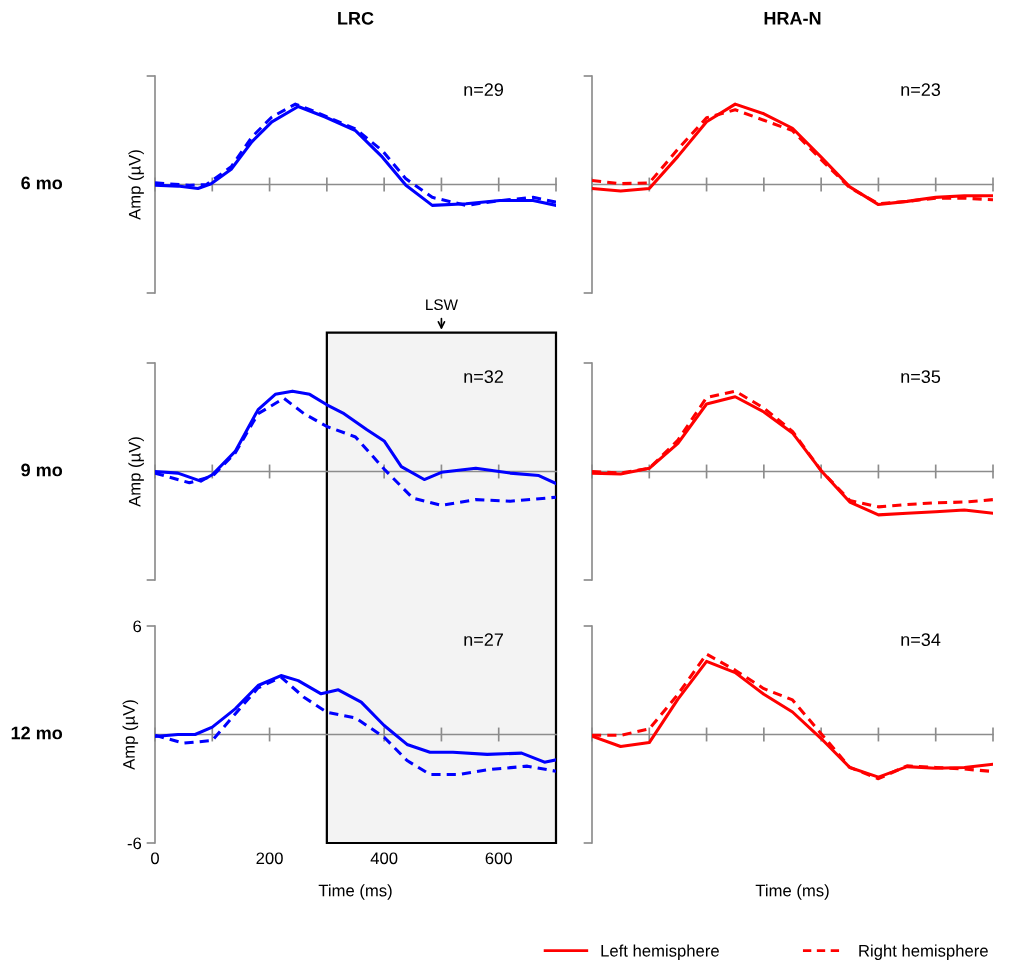 The height and width of the screenshot is (975, 1009). I want to click on chart-title: HRA-N, so click(792, 18).